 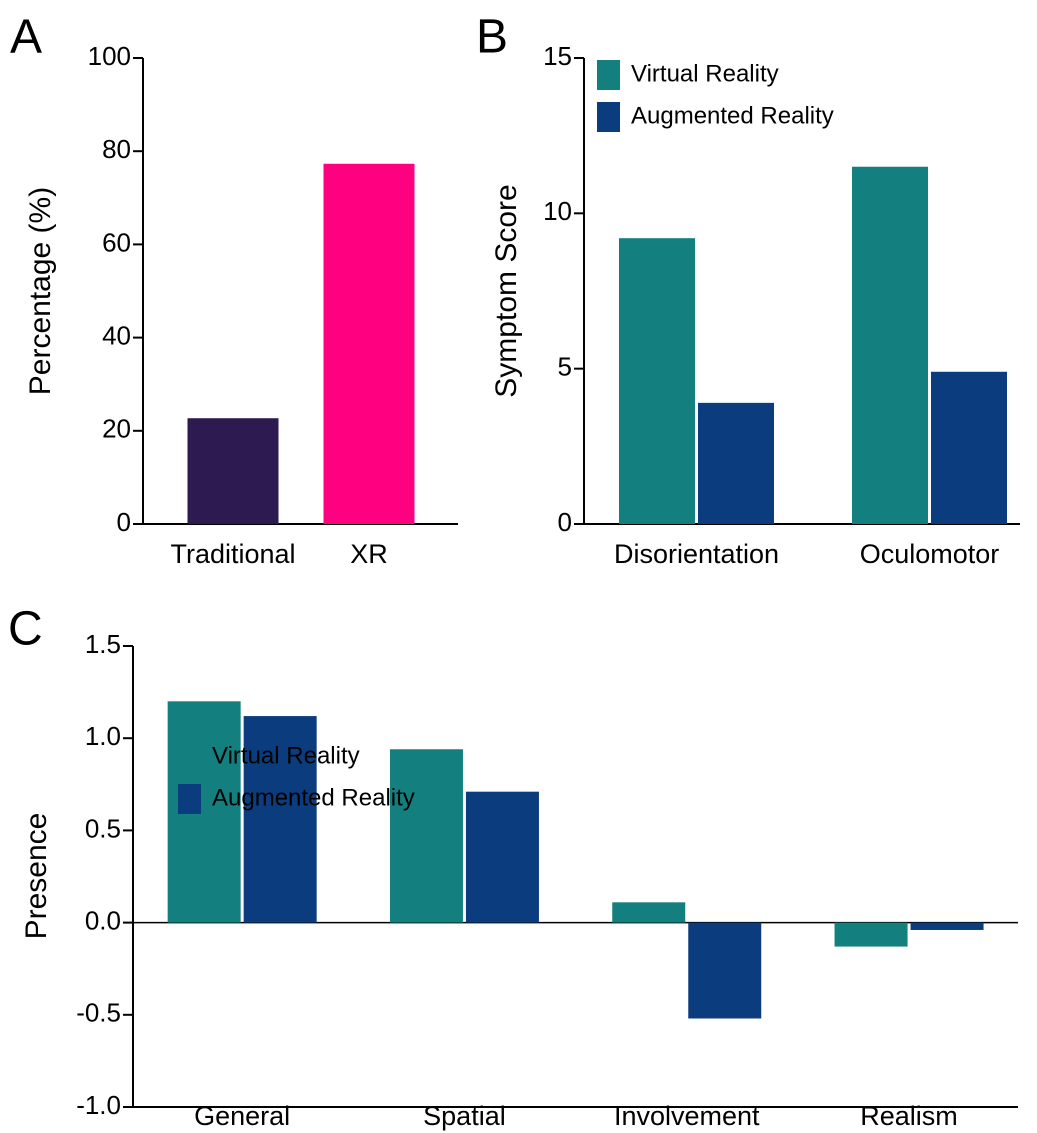 I want to click on y-tick-label: 60, so click(x=116, y=242).